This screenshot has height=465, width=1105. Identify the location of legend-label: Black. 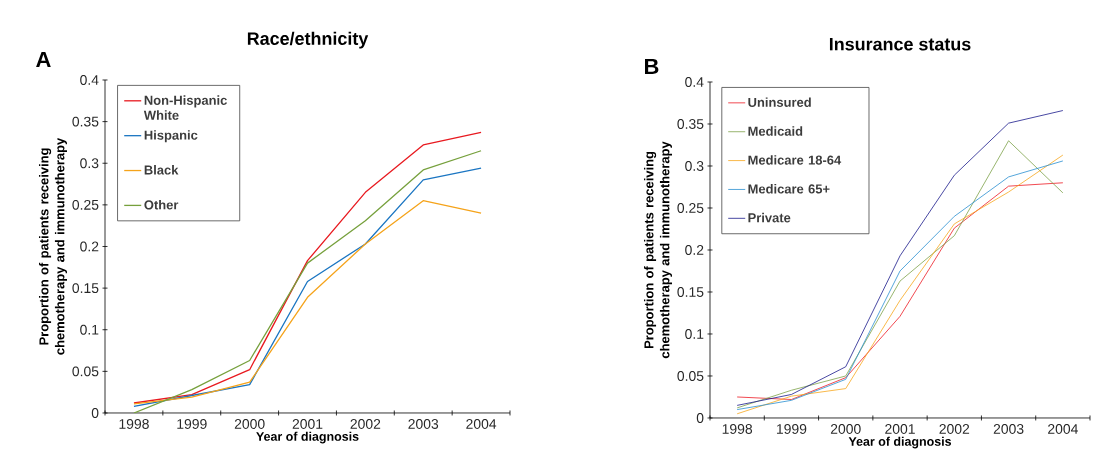
(161, 170).